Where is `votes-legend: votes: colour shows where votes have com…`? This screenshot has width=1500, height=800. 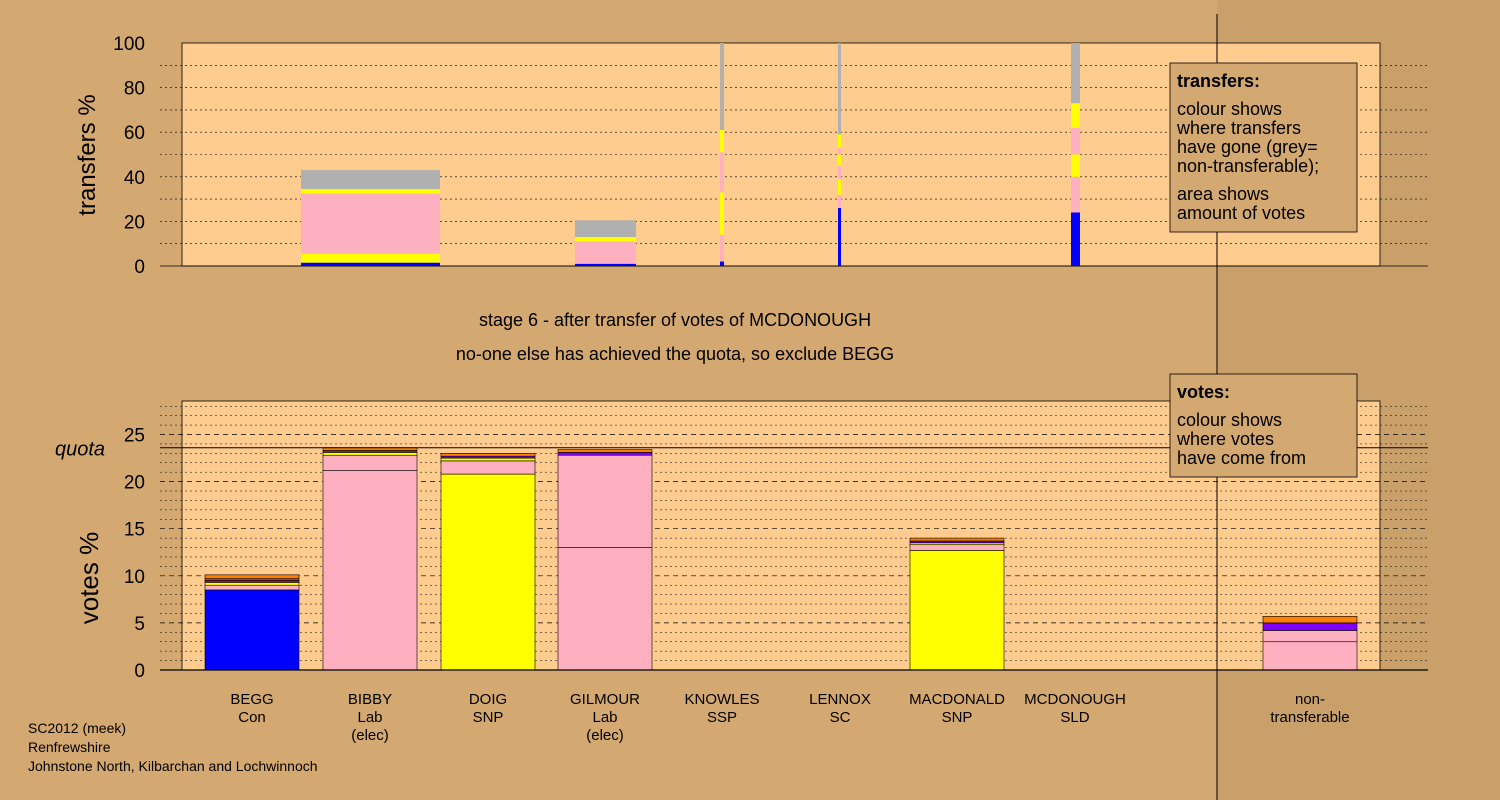 votes-legend: votes: colour shows where votes have com… is located at coordinates (1263, 425).